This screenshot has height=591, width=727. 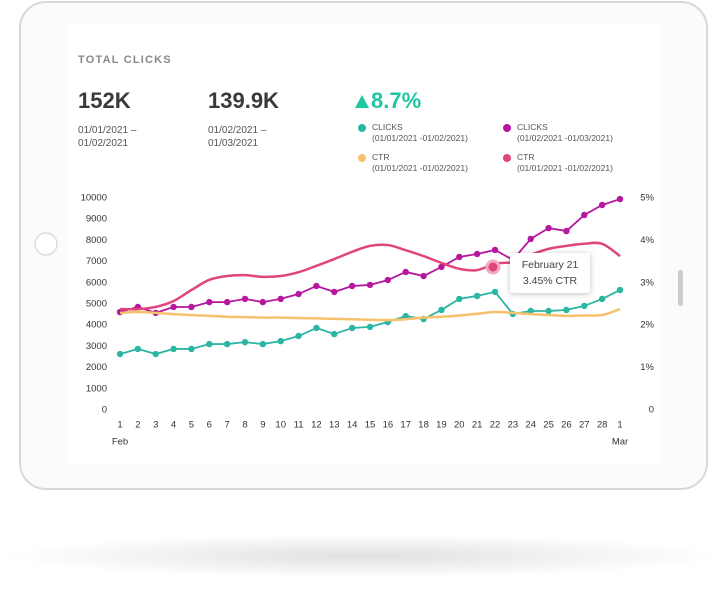 What do you see at coordinates (647, 367) in the screenshot?
I see `y2-tick-label: 1%` at bounding box center [647, 367].